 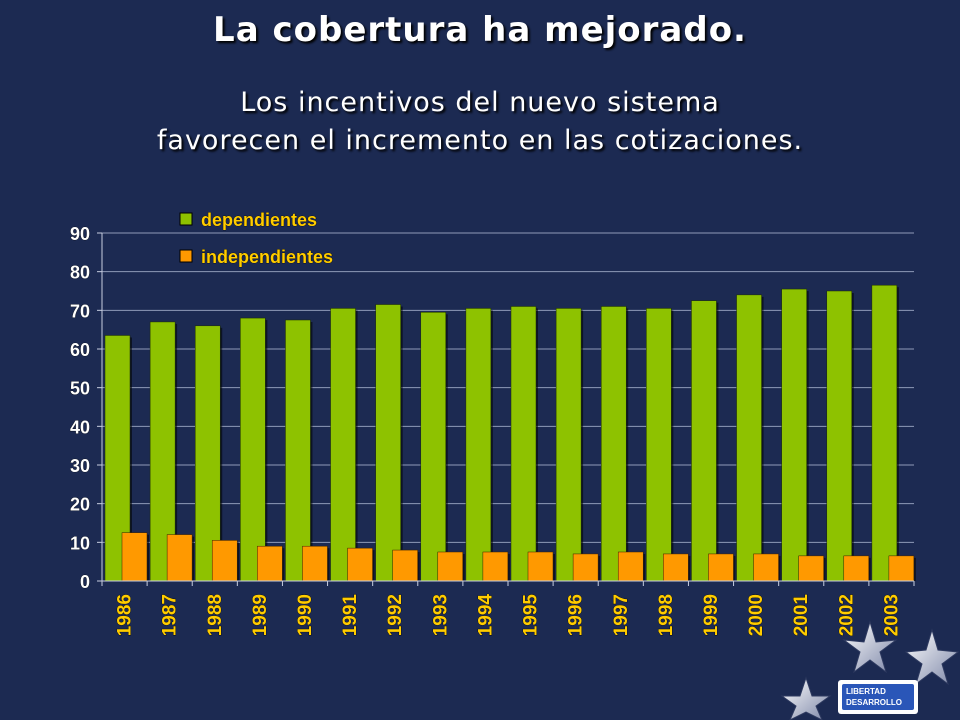 What do you see at coordinates (440, 615) in the screenshot?
I see `x-tick-label: 1993` at bounding box center [440, 615].